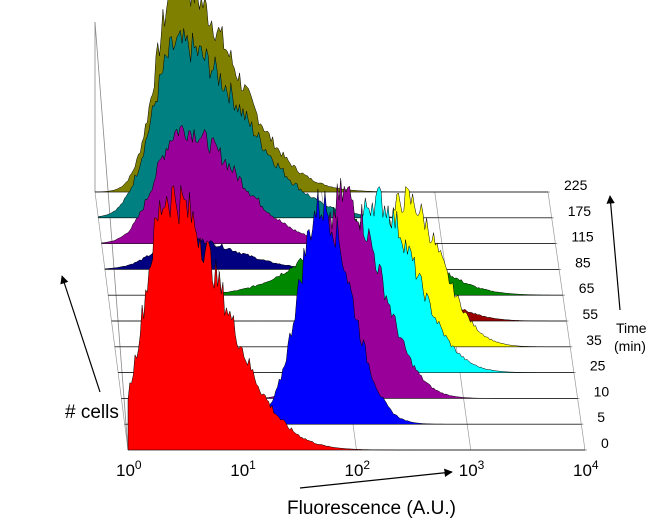 This screenshot has width=662, height=530. Describe the element at coordinates (602, 391) in the screenshot. I see `time-label-10: 10` at that location.